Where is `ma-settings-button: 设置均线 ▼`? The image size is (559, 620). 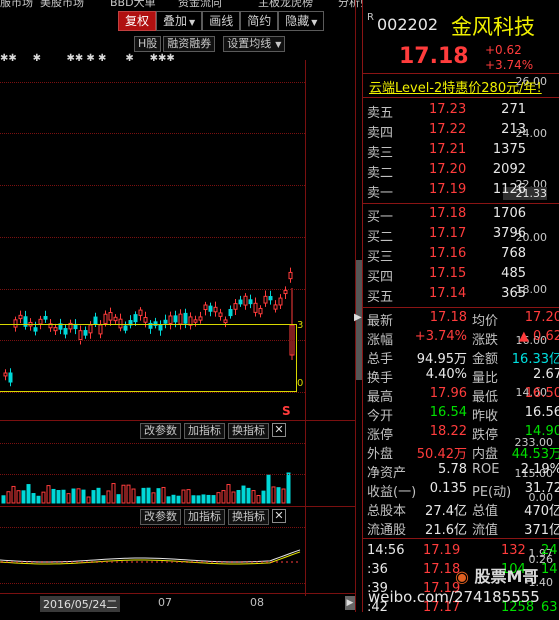 ma-settings-button: 设置均线 ▼ is located at coordinates (254, 44).